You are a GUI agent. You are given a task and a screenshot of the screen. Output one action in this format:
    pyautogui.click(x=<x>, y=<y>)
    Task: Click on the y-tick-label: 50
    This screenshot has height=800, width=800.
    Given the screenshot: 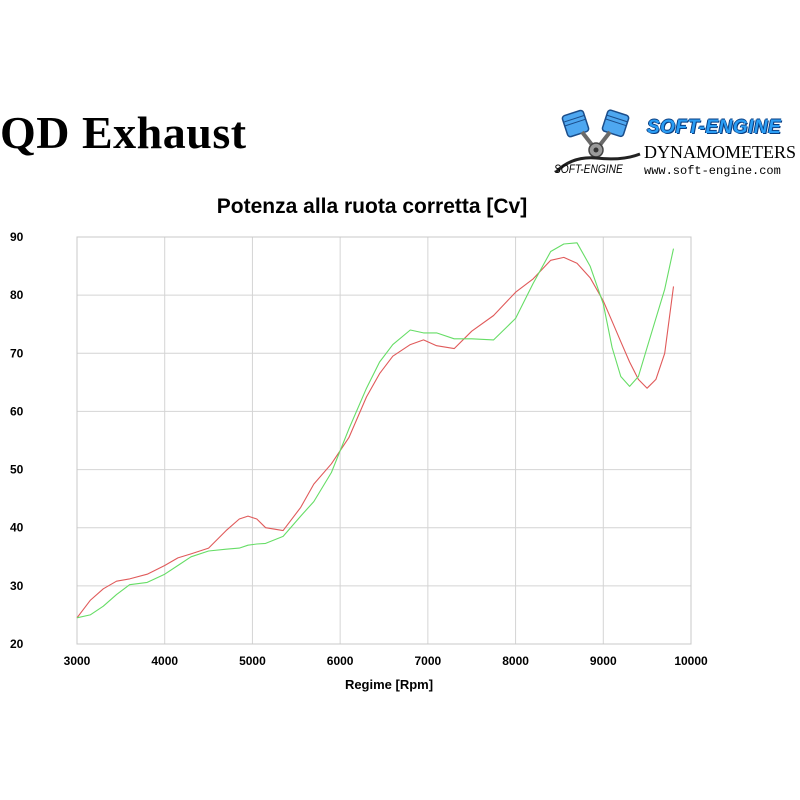 What is the action you would take?
    pyautogui.click(x=17, y=470)
    